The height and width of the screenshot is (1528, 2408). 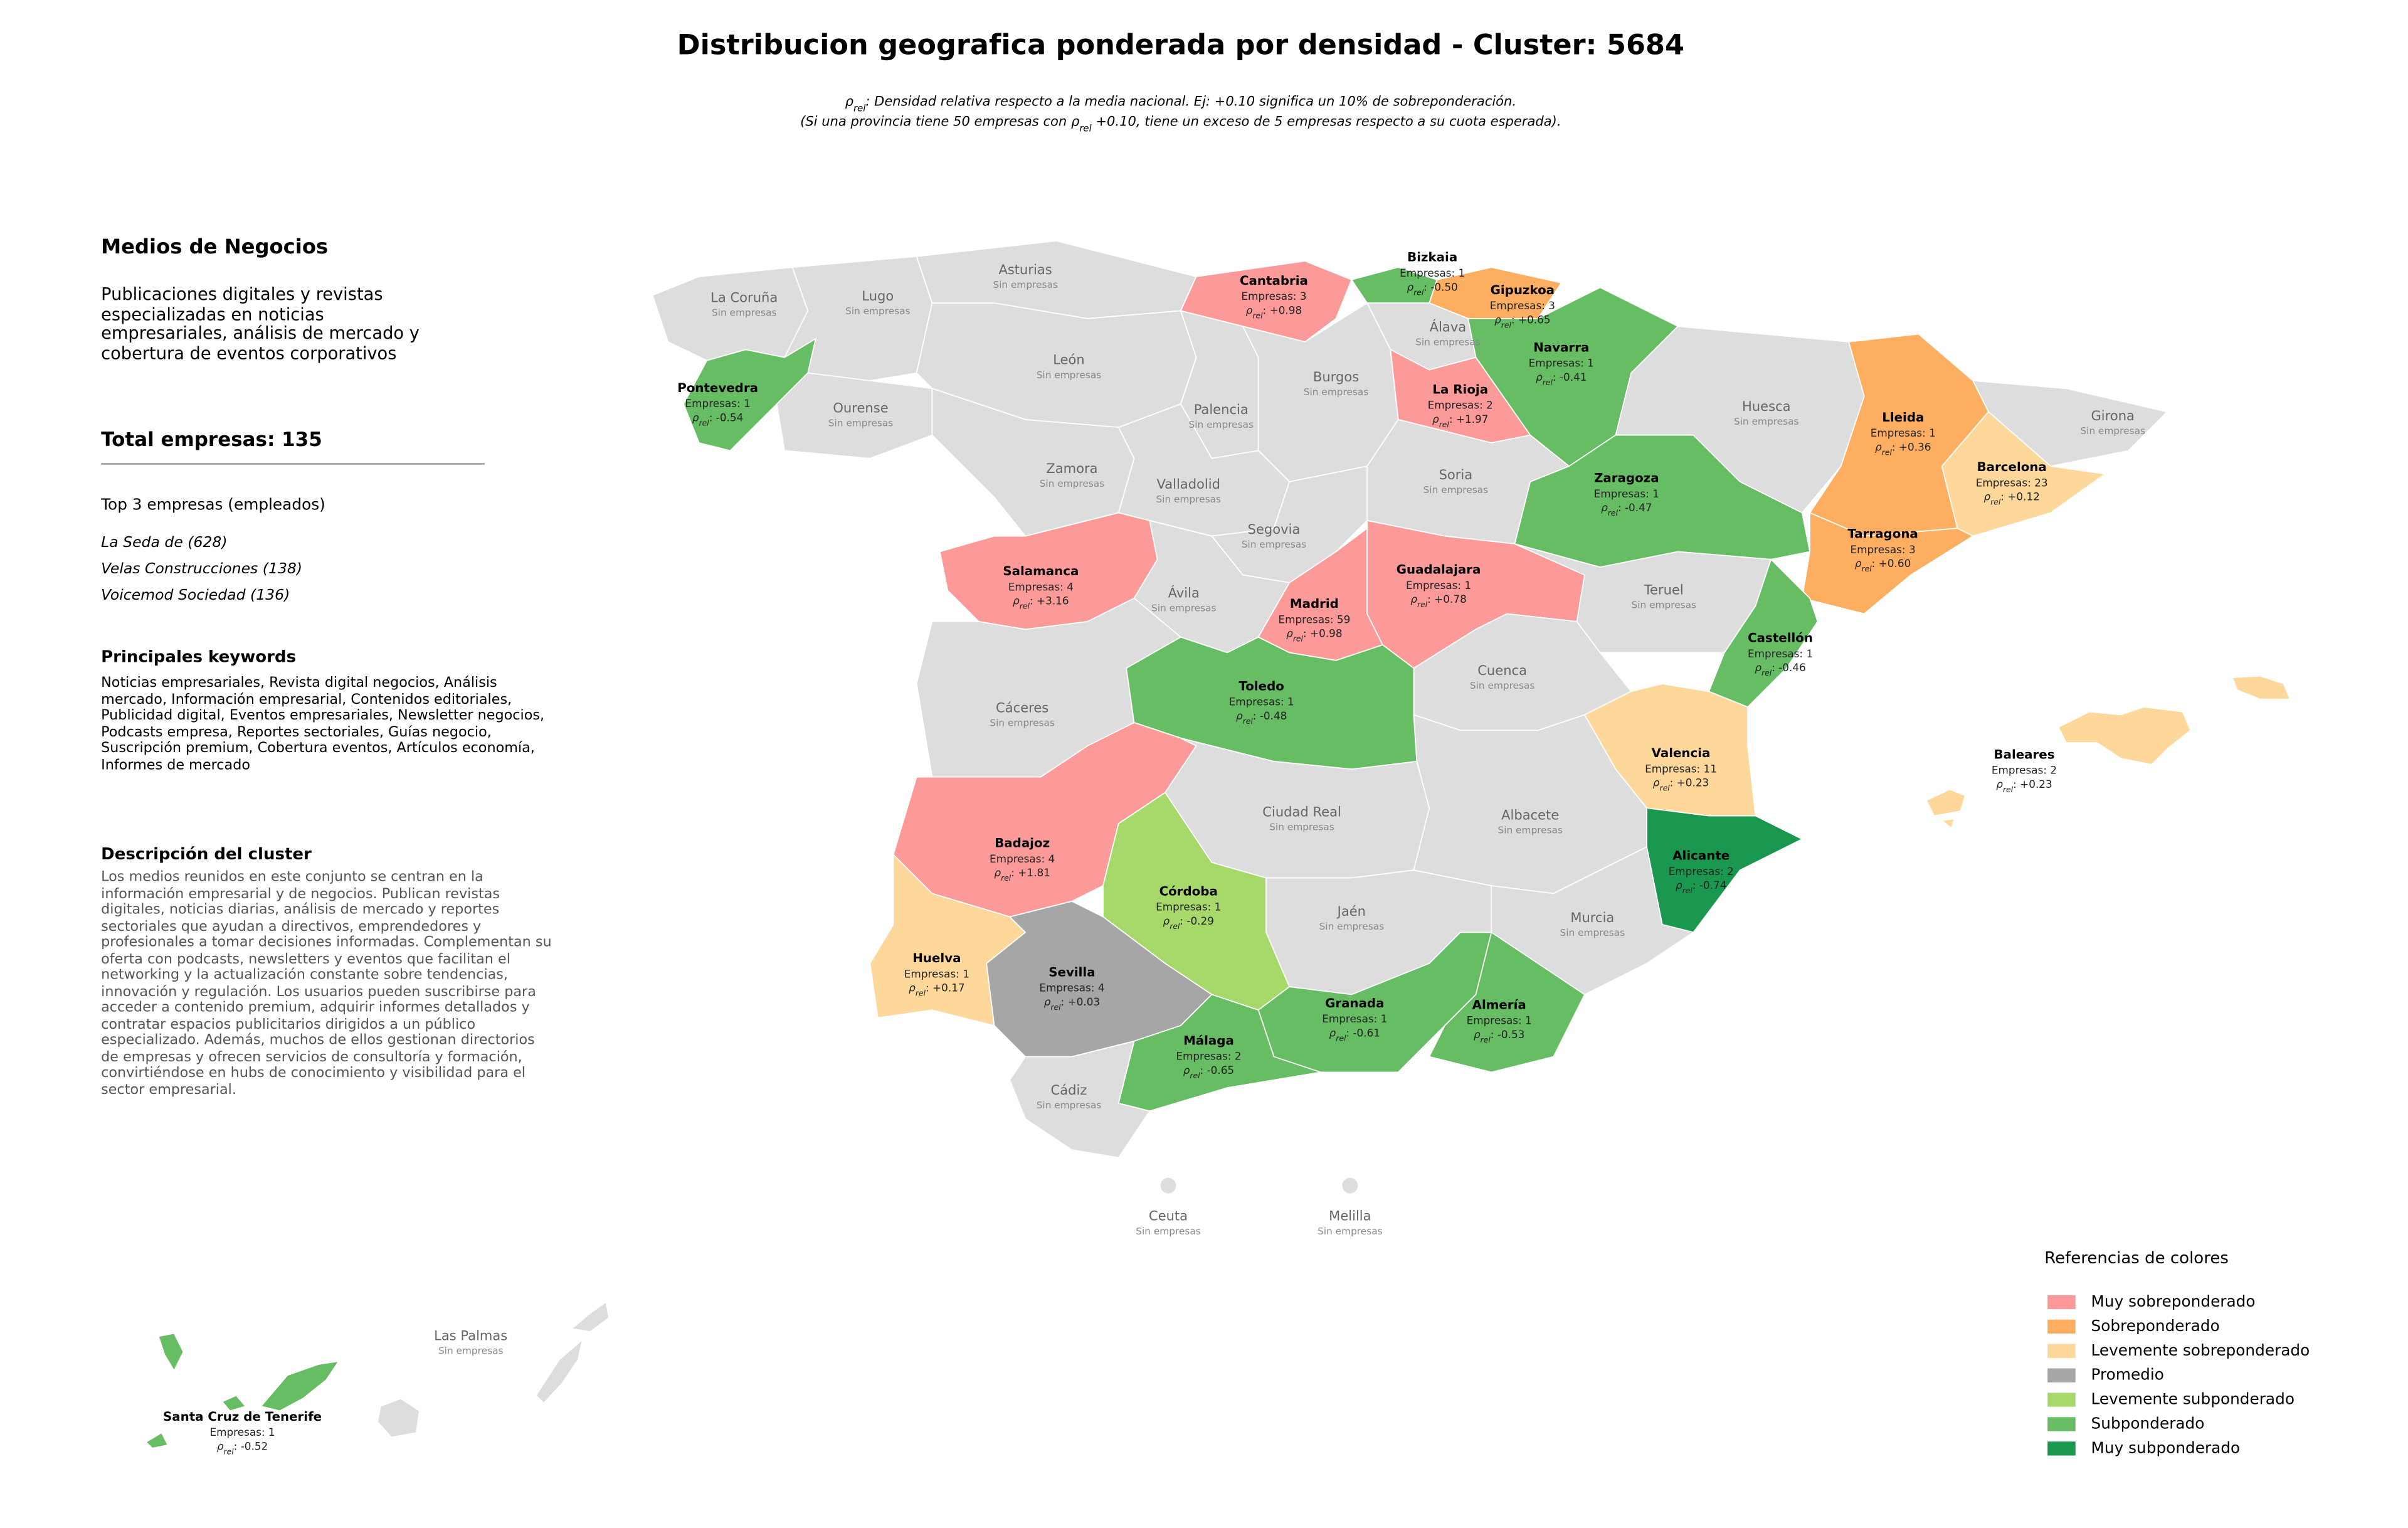 I want to click on province-rho: ρrel: +3.16, so click(x=1041, y=603).